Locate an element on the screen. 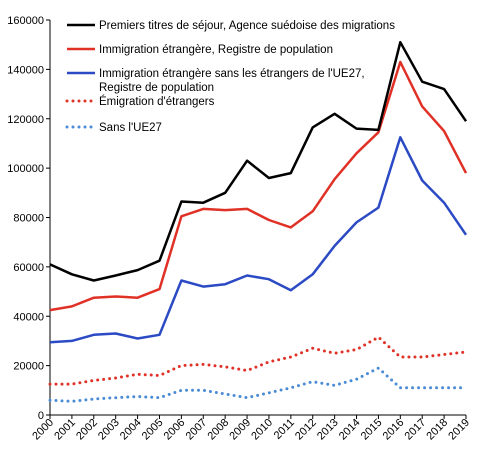 Image resolution: width=495 pixels, height=465 pixels. y-tick-label: 20000 is located at coordinates (28, 367).